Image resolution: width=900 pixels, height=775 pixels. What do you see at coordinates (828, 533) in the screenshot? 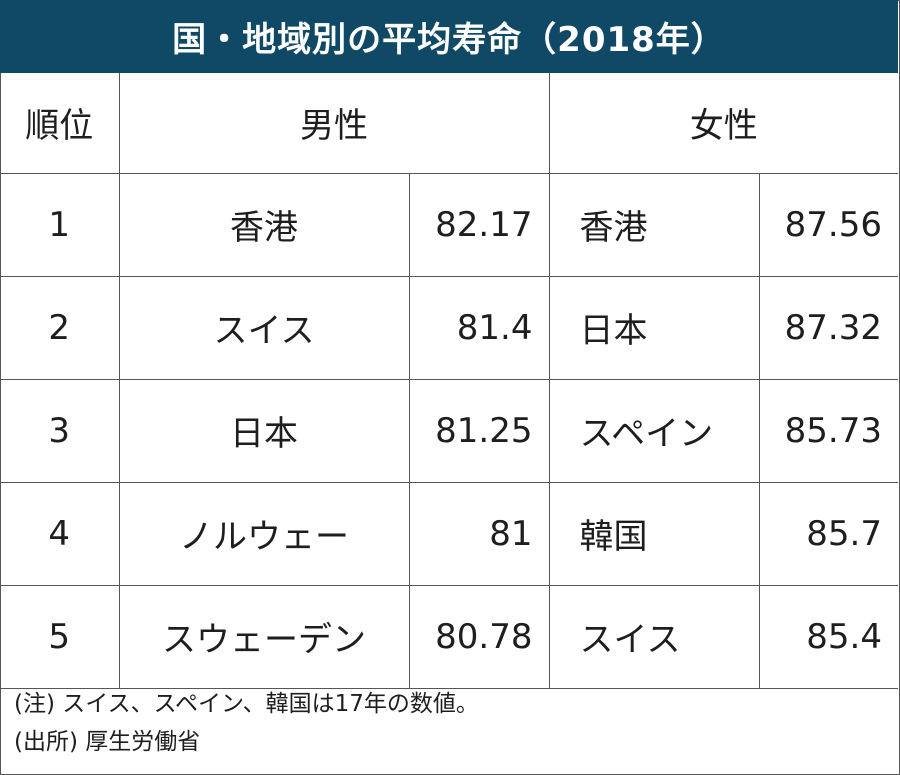
I see `female-value-cell: 85.7` at bounding box center [828, 533].